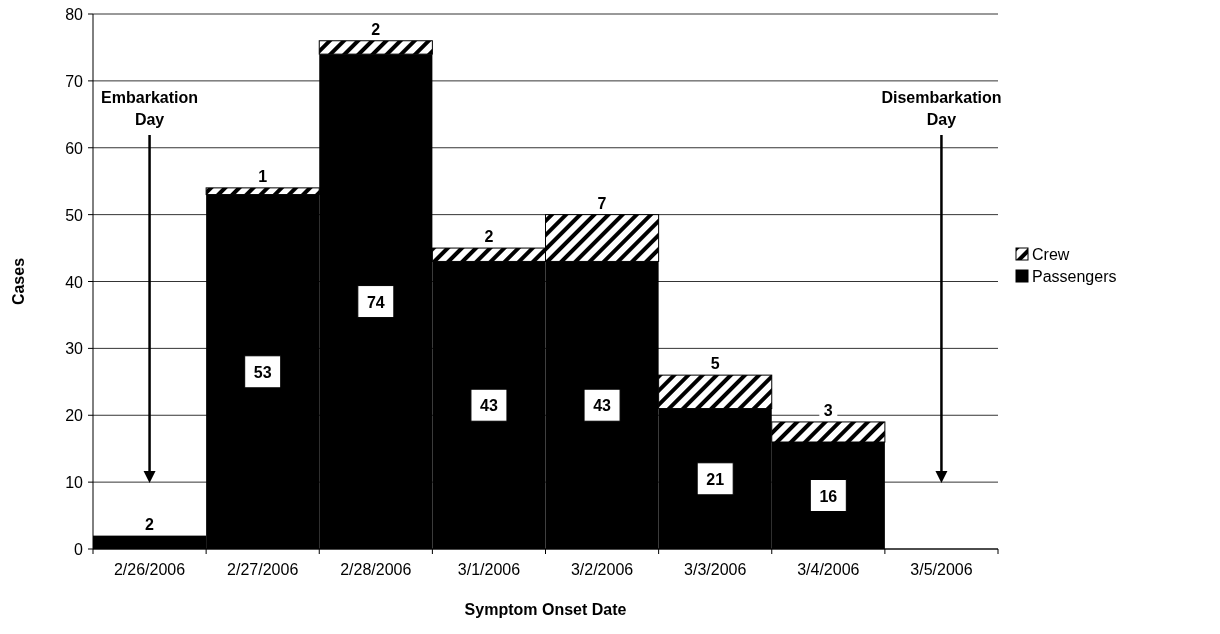 This screenshot has width=1220, height=634. I want to click on legend-label: Crew, so click(1051, 254).